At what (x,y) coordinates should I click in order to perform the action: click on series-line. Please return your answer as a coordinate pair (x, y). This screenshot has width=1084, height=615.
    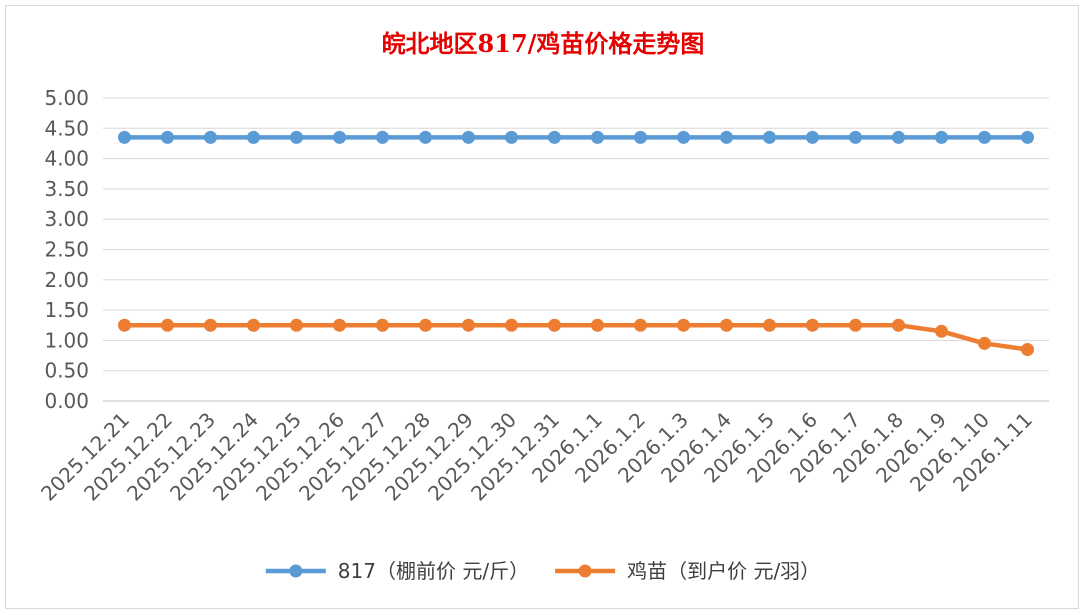
    Looking at the image, I should click on (576, 337).